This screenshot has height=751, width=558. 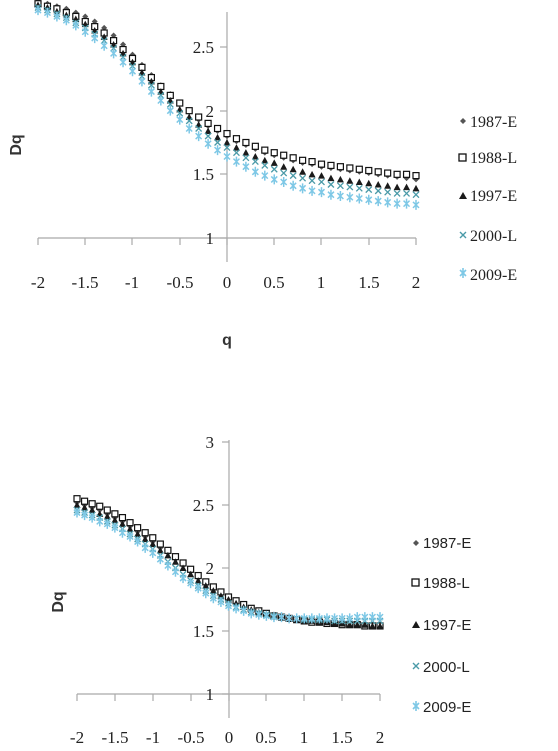 What do you see at coordinates (493, 122) in the screenshot?
I see `top-legend-label: 1987-E` at bounding box center [493, 122].